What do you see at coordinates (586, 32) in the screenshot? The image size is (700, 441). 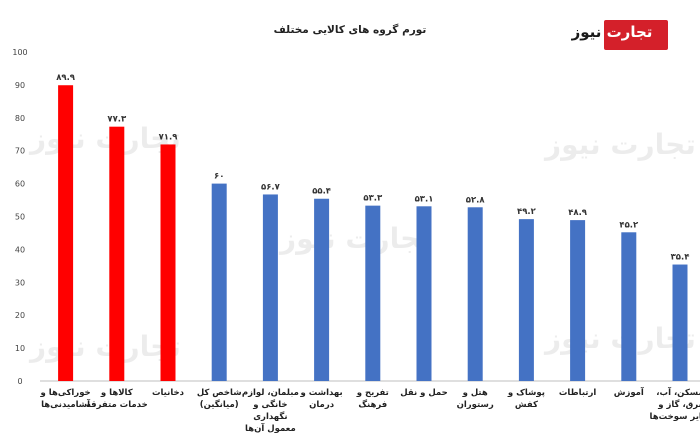 I see `logo-text-news: نیوز` at bounding box center [586, 32].